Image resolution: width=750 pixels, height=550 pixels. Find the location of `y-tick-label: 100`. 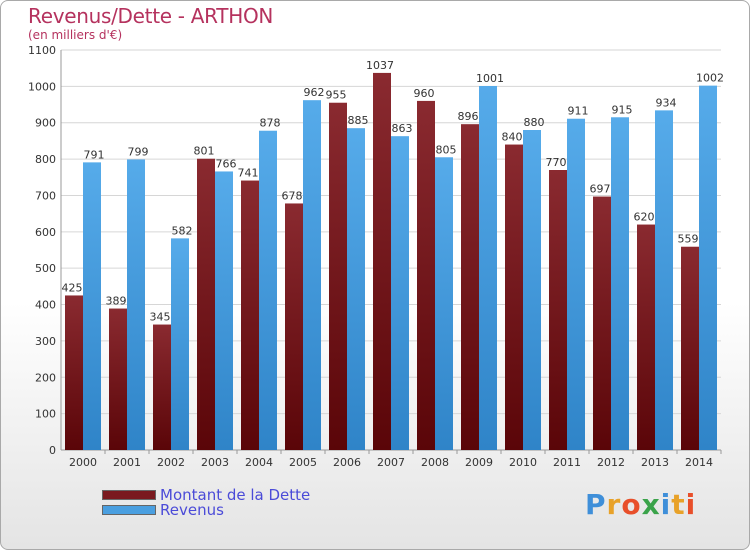

y-tick-label: 100 is located at coordinates (45, 414).